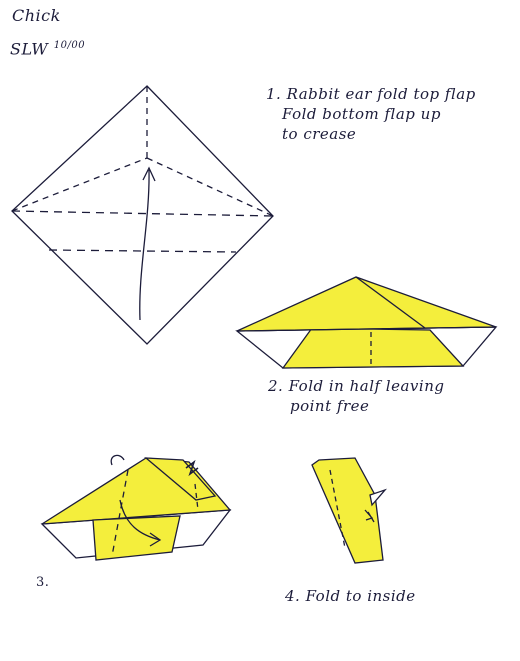 Image resolution: width=520 pixels, height=661 pixels. I want to click on step3-front-flap, so click(136, 538).